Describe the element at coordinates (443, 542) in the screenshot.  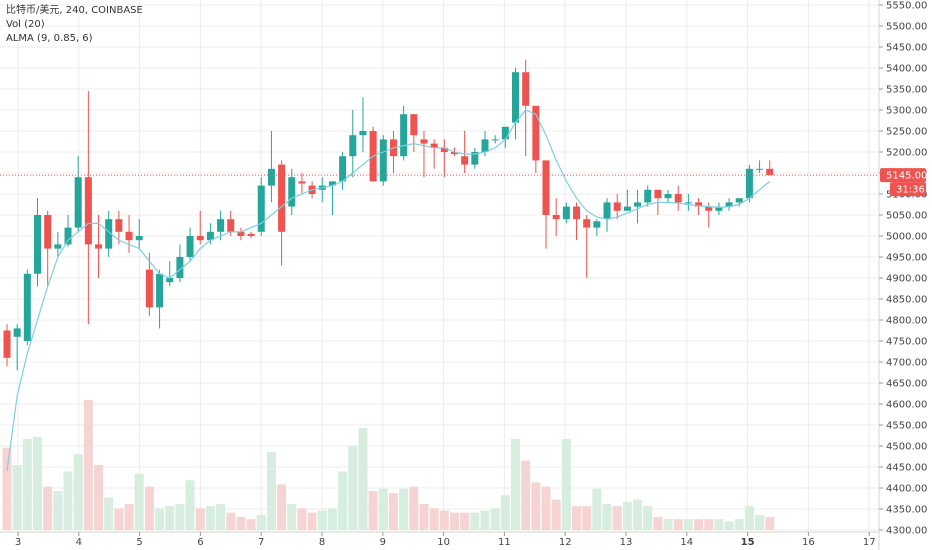
I see `time-tick-label: 10` at that location.